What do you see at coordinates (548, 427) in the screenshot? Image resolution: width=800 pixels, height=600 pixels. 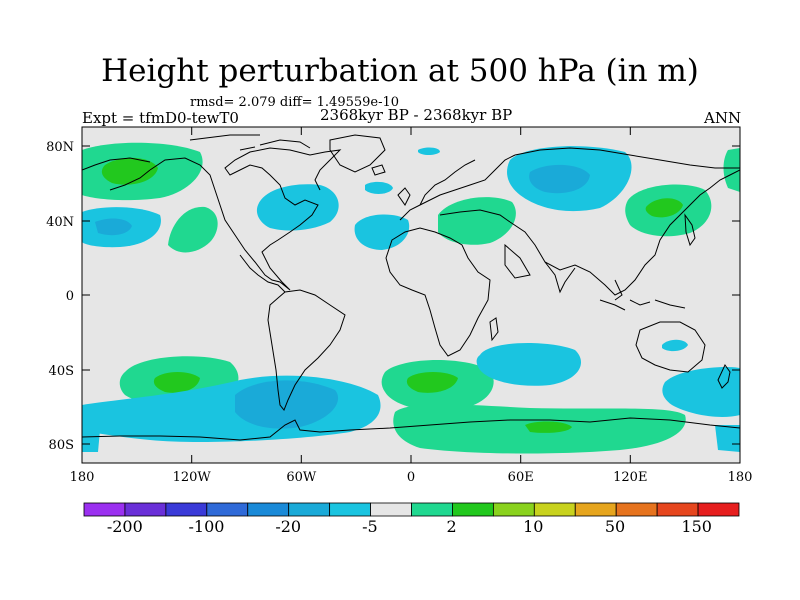 I see `contour-10-antarctica` at bounding box center [548, 427].